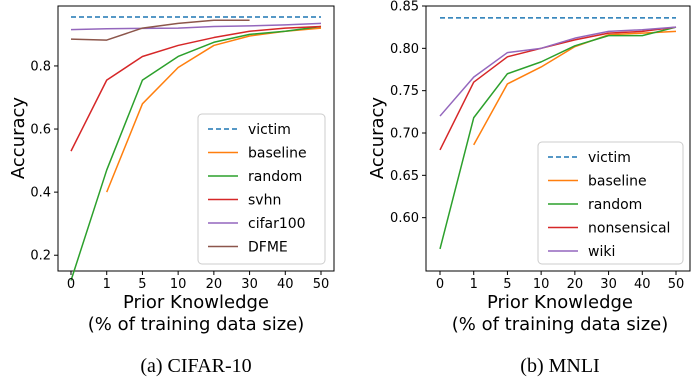 Image resolution: width=692 pixels, height=379 pixels. I want to click on legend: victim baseline random nonsensical wiki, so click(610, 203).